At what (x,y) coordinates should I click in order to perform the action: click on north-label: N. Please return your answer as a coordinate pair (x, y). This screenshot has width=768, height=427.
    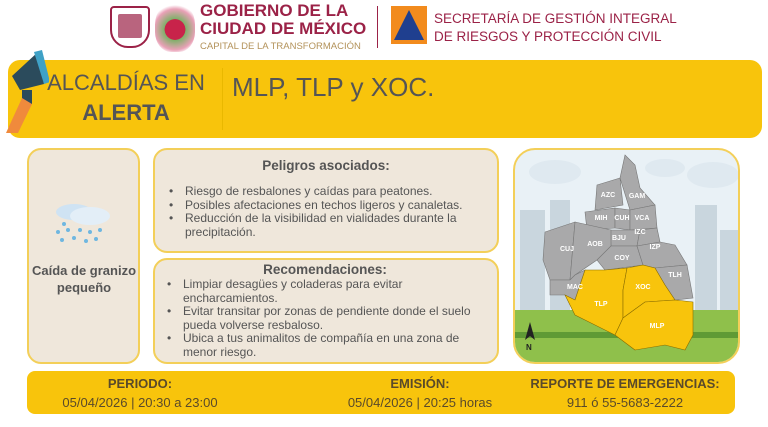
    Looking at the image, I should click on (529, 347).